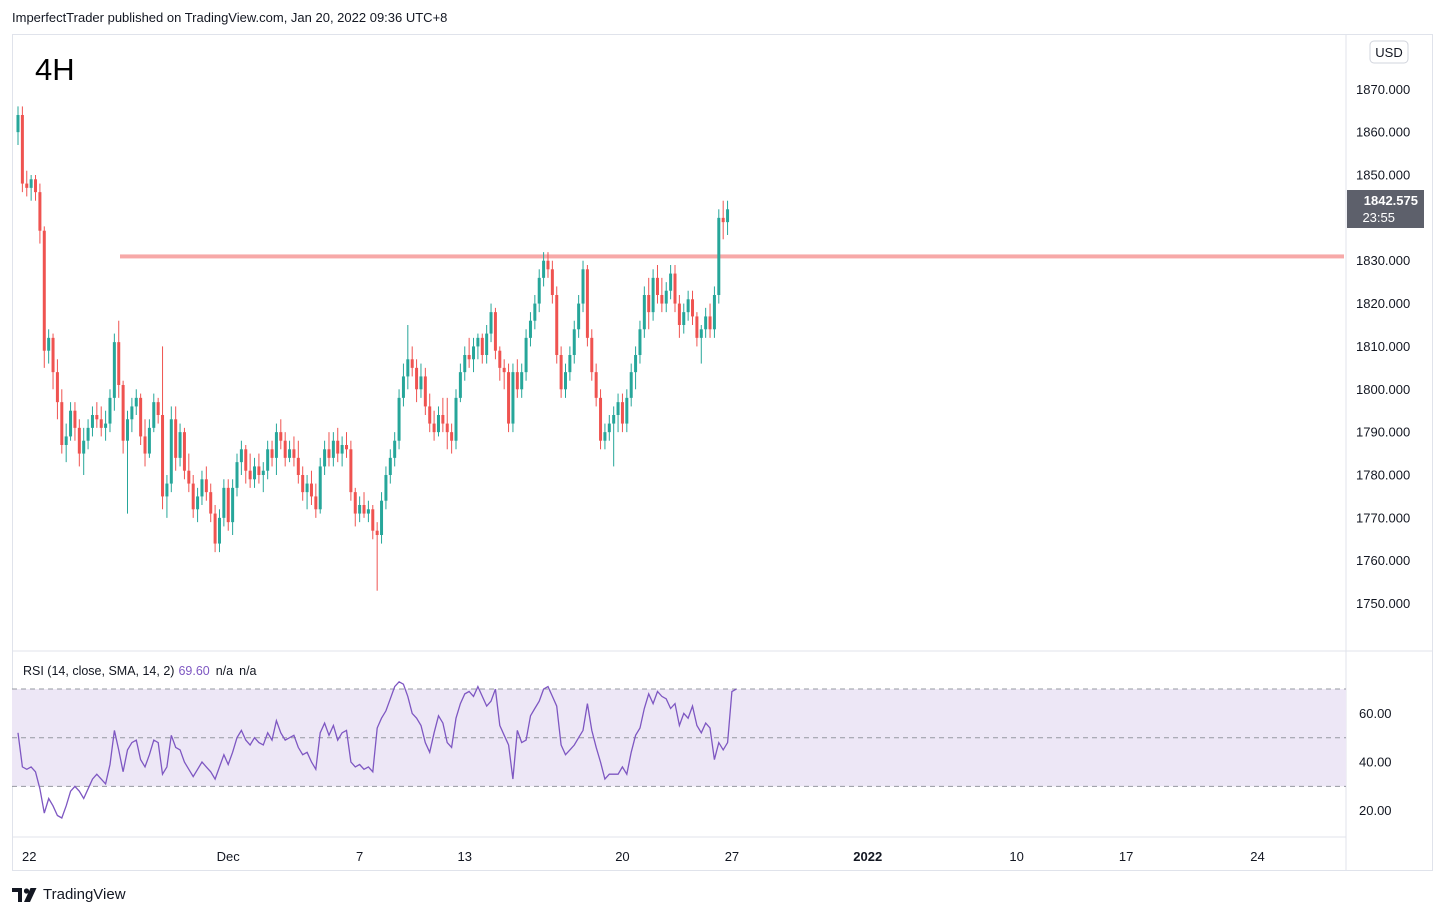 This screenshot has height=917, width=1445. I want to click on rsi-legend-value: 69.60, so click(194, 671).